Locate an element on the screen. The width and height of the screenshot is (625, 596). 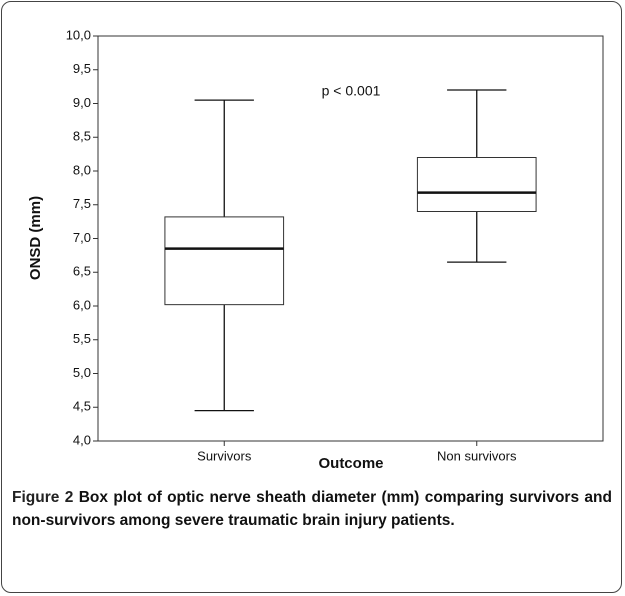
y-tick-label: 9,5 is located at coordinates (82, 68).